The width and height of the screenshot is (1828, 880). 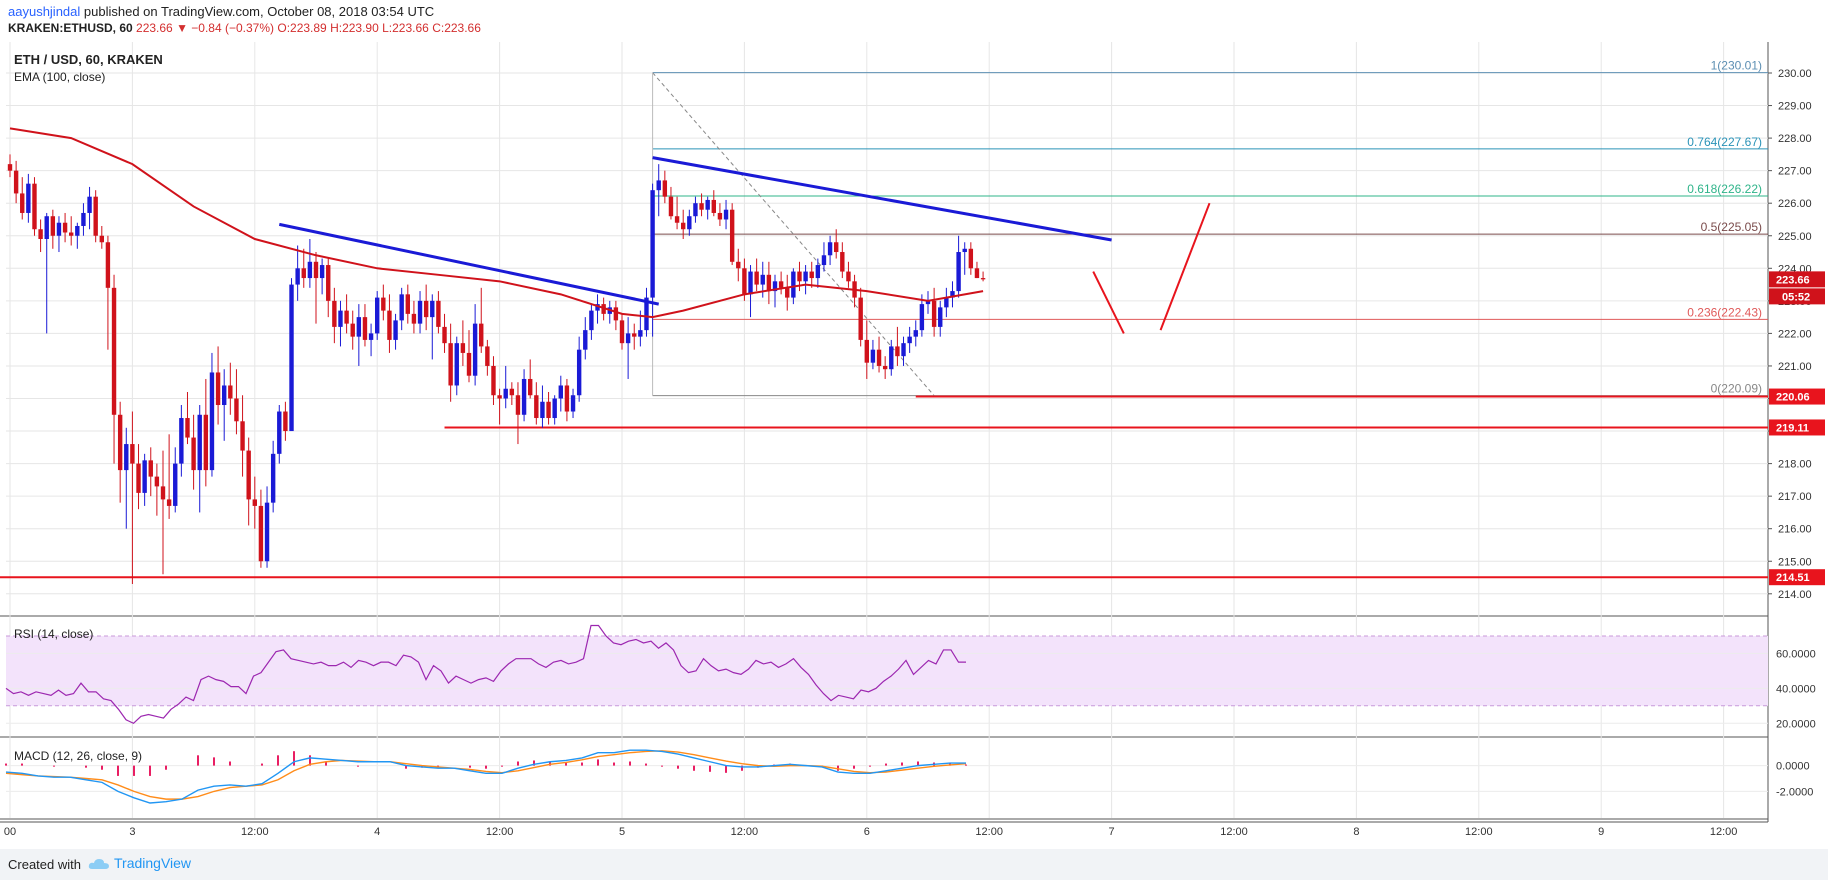 What do you see at coordinates (485, 776) in the screenshot?
I see `macd-line` at bounding box center [485, 776].